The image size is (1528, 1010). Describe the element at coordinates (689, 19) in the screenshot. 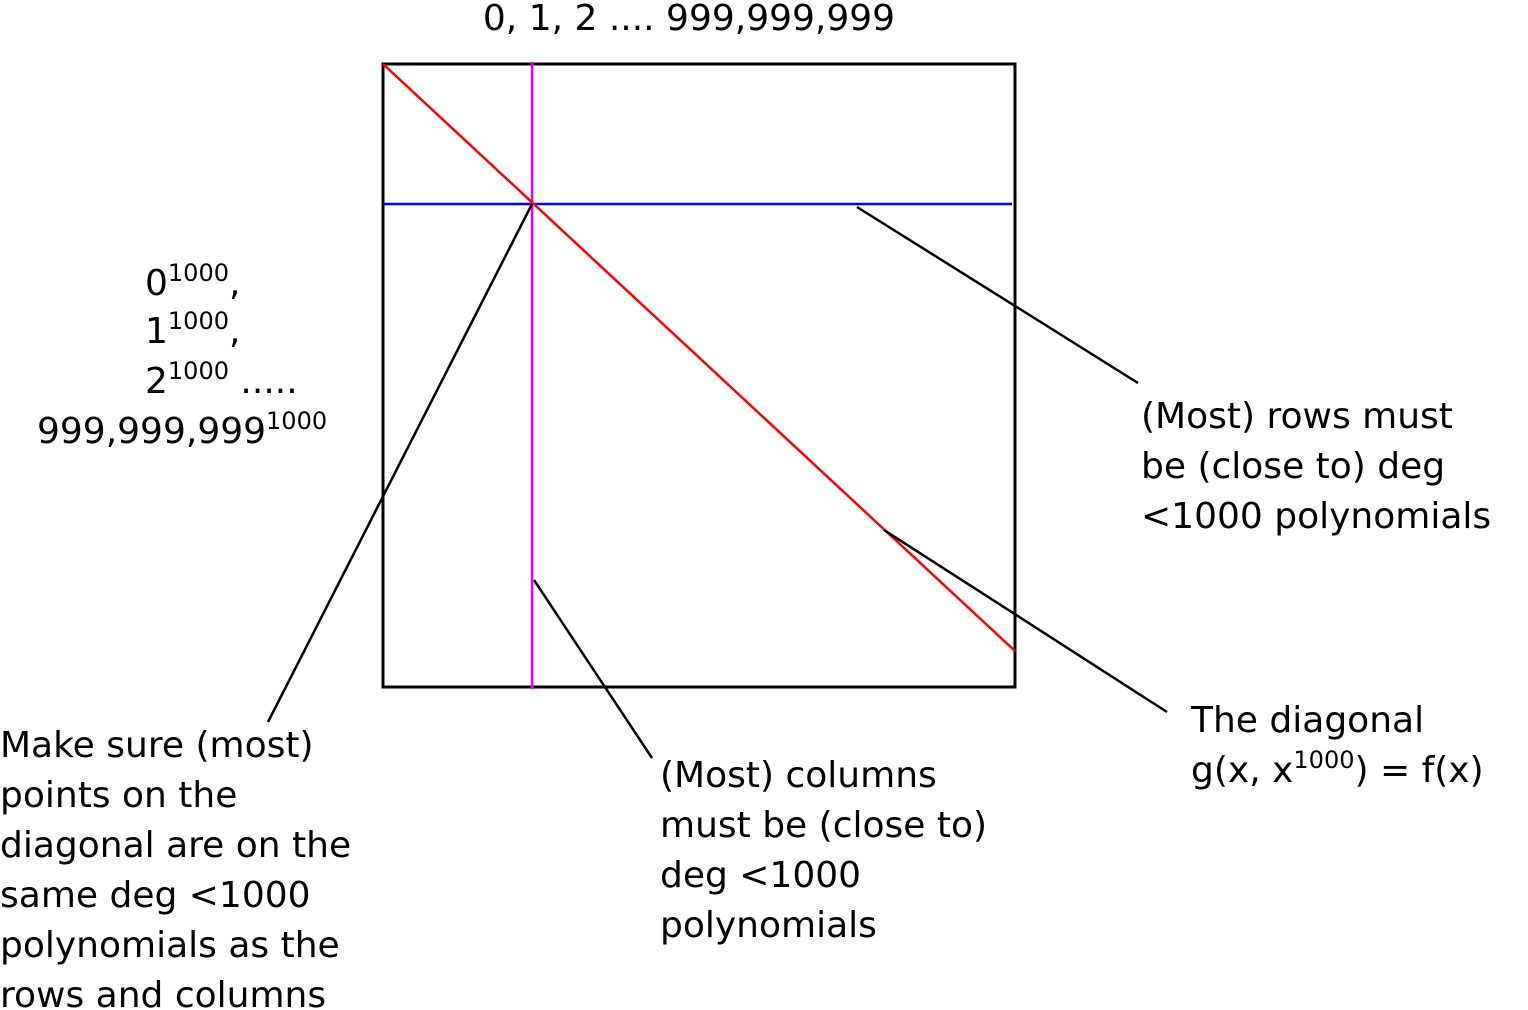

I see `top-label: 0, 1, 2 .... 999,999,999` at that location.